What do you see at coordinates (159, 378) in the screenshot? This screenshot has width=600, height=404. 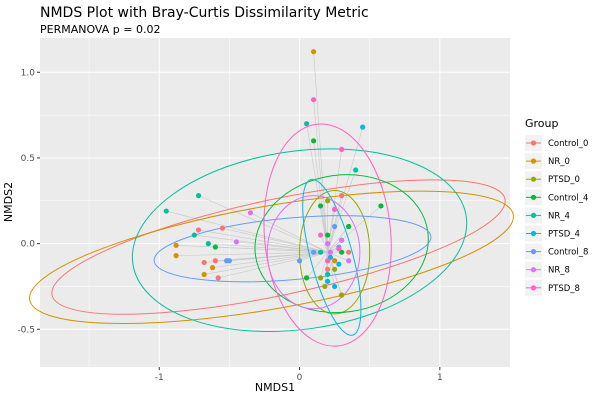 I see `x-tick-label: -1` at bounding box center [159, 378].